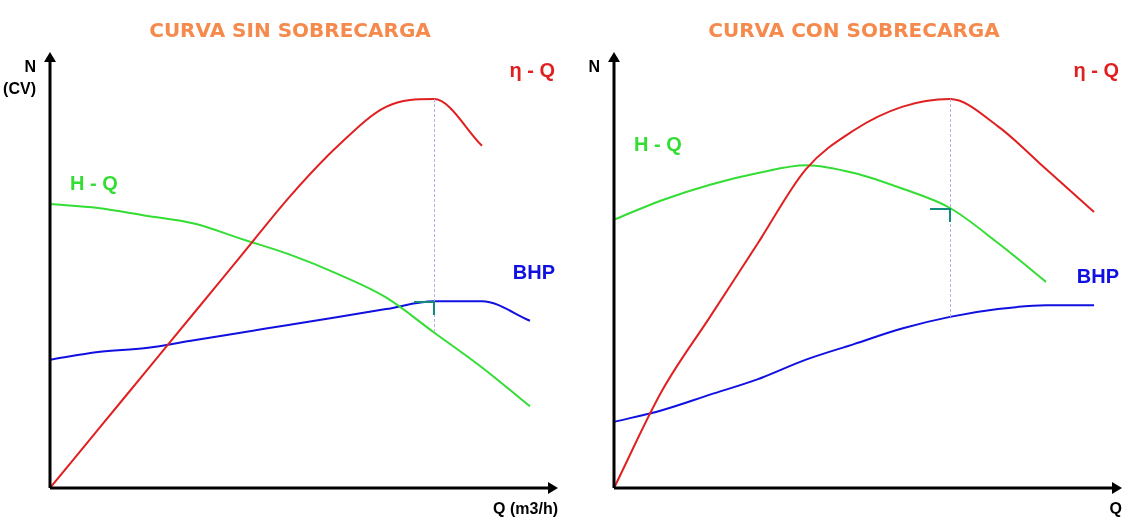  Describe the element at coordinates (525, 509) in the screenshot. I see `x-axis-title: Q (m3/h)` at that location.